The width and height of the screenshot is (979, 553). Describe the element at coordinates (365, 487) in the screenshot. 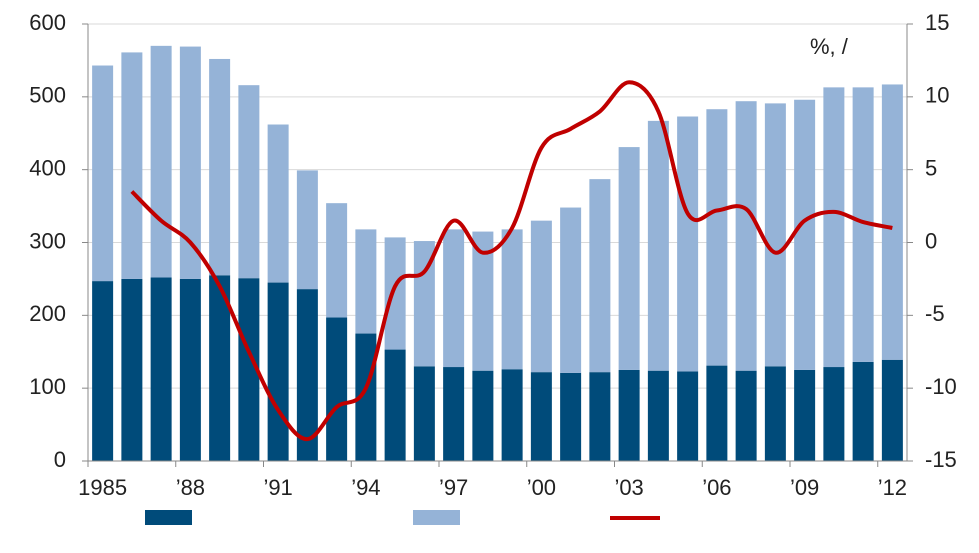

I see `x-tick-label: ’94` at that location.